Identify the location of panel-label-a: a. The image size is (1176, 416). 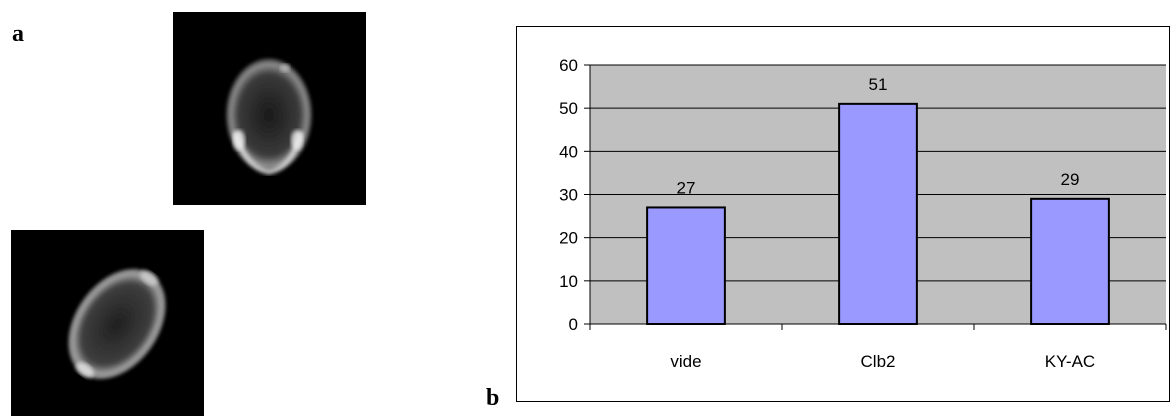
(18, 34).